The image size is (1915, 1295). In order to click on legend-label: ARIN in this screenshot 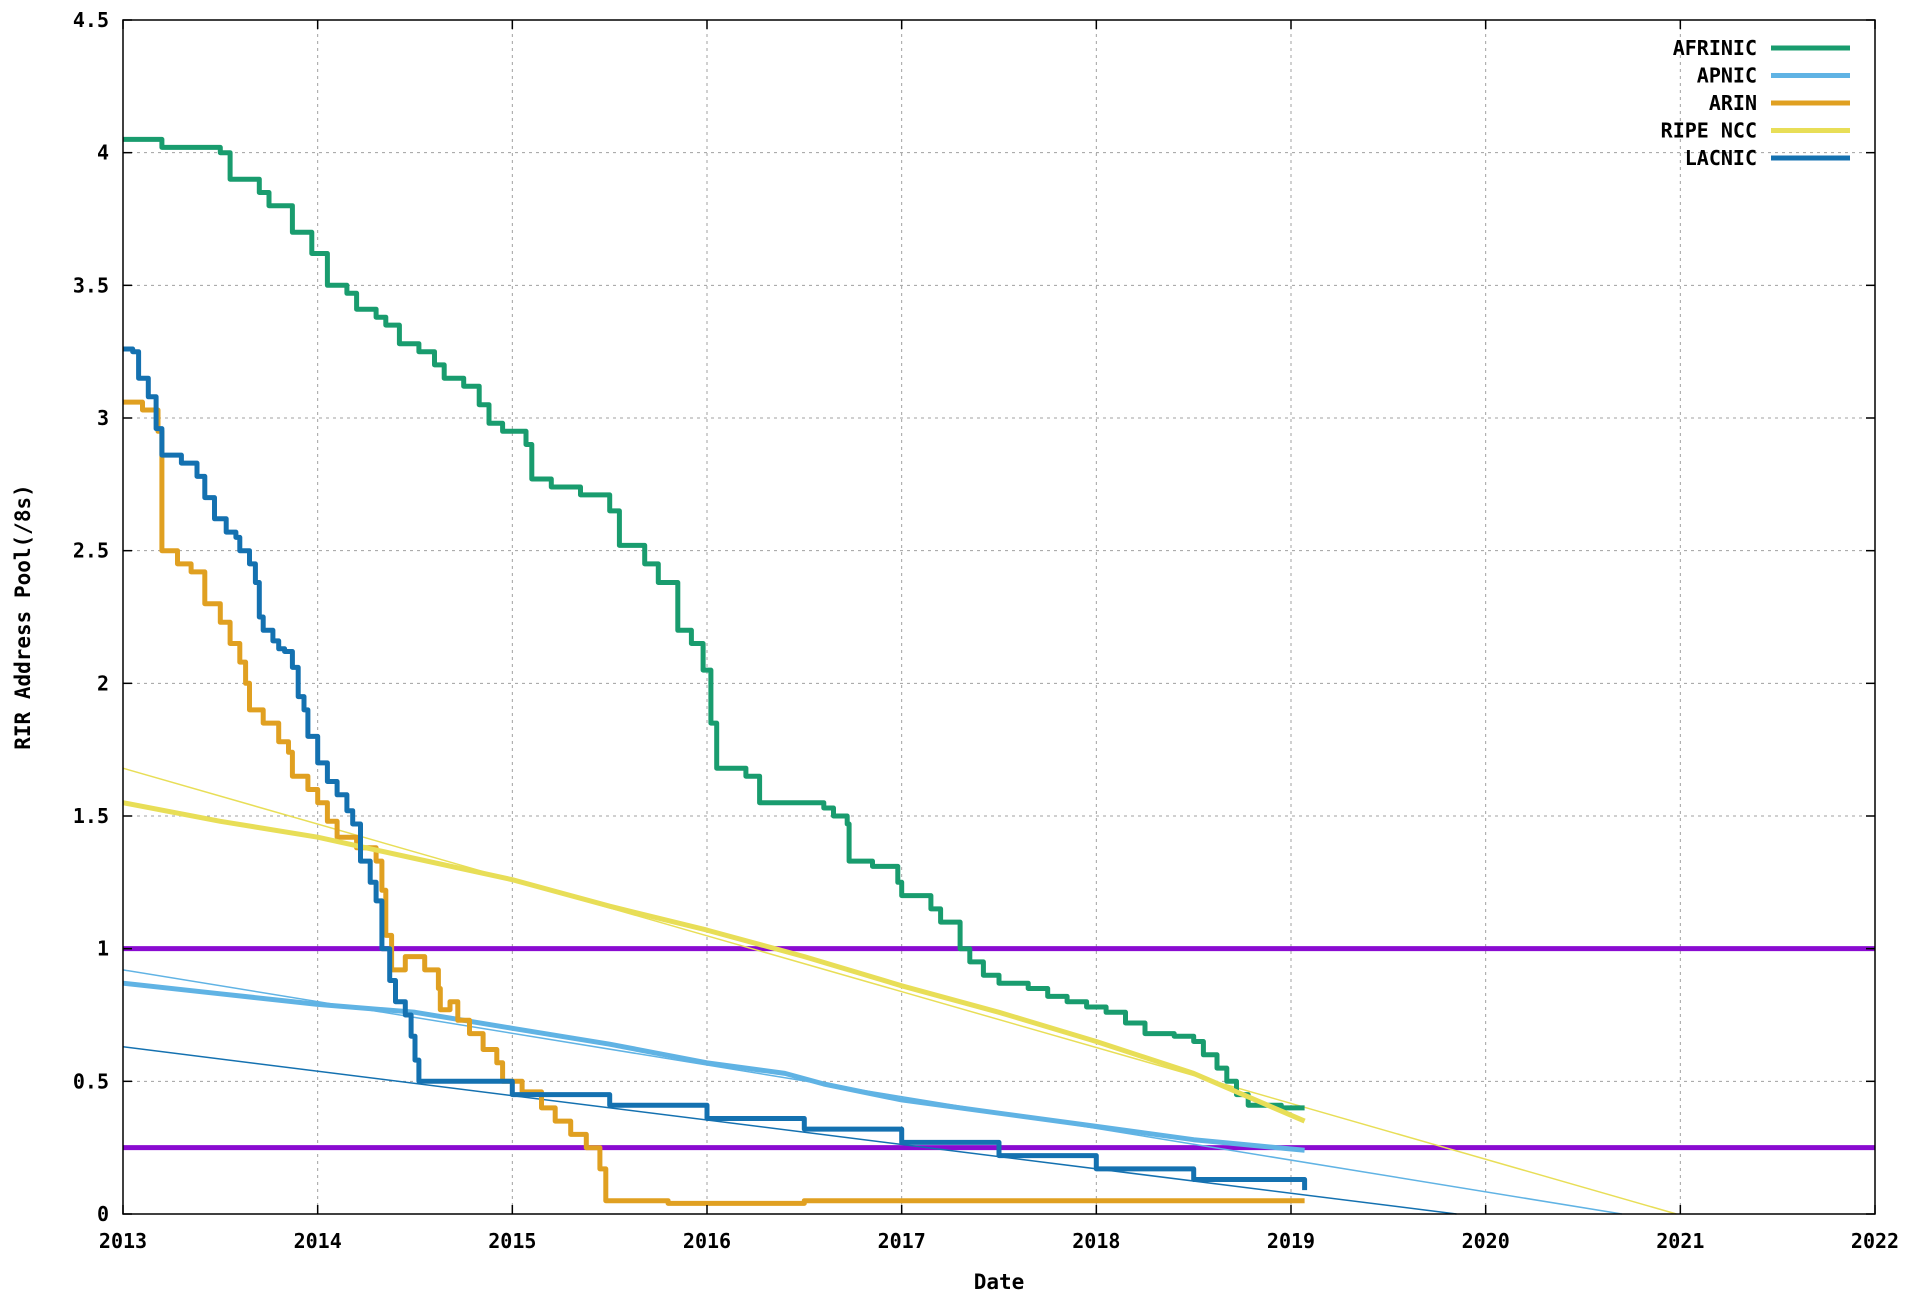, I will do `click(1733, 103)`.